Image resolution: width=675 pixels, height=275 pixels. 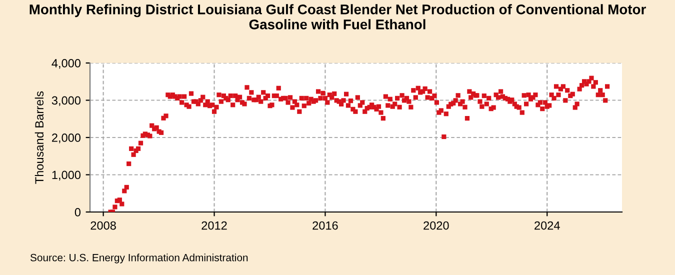 What do you see at coordinates (66, 101) in the screenshot?
I see `y-tick-label: 3,000` at bounding box center [66, 101].